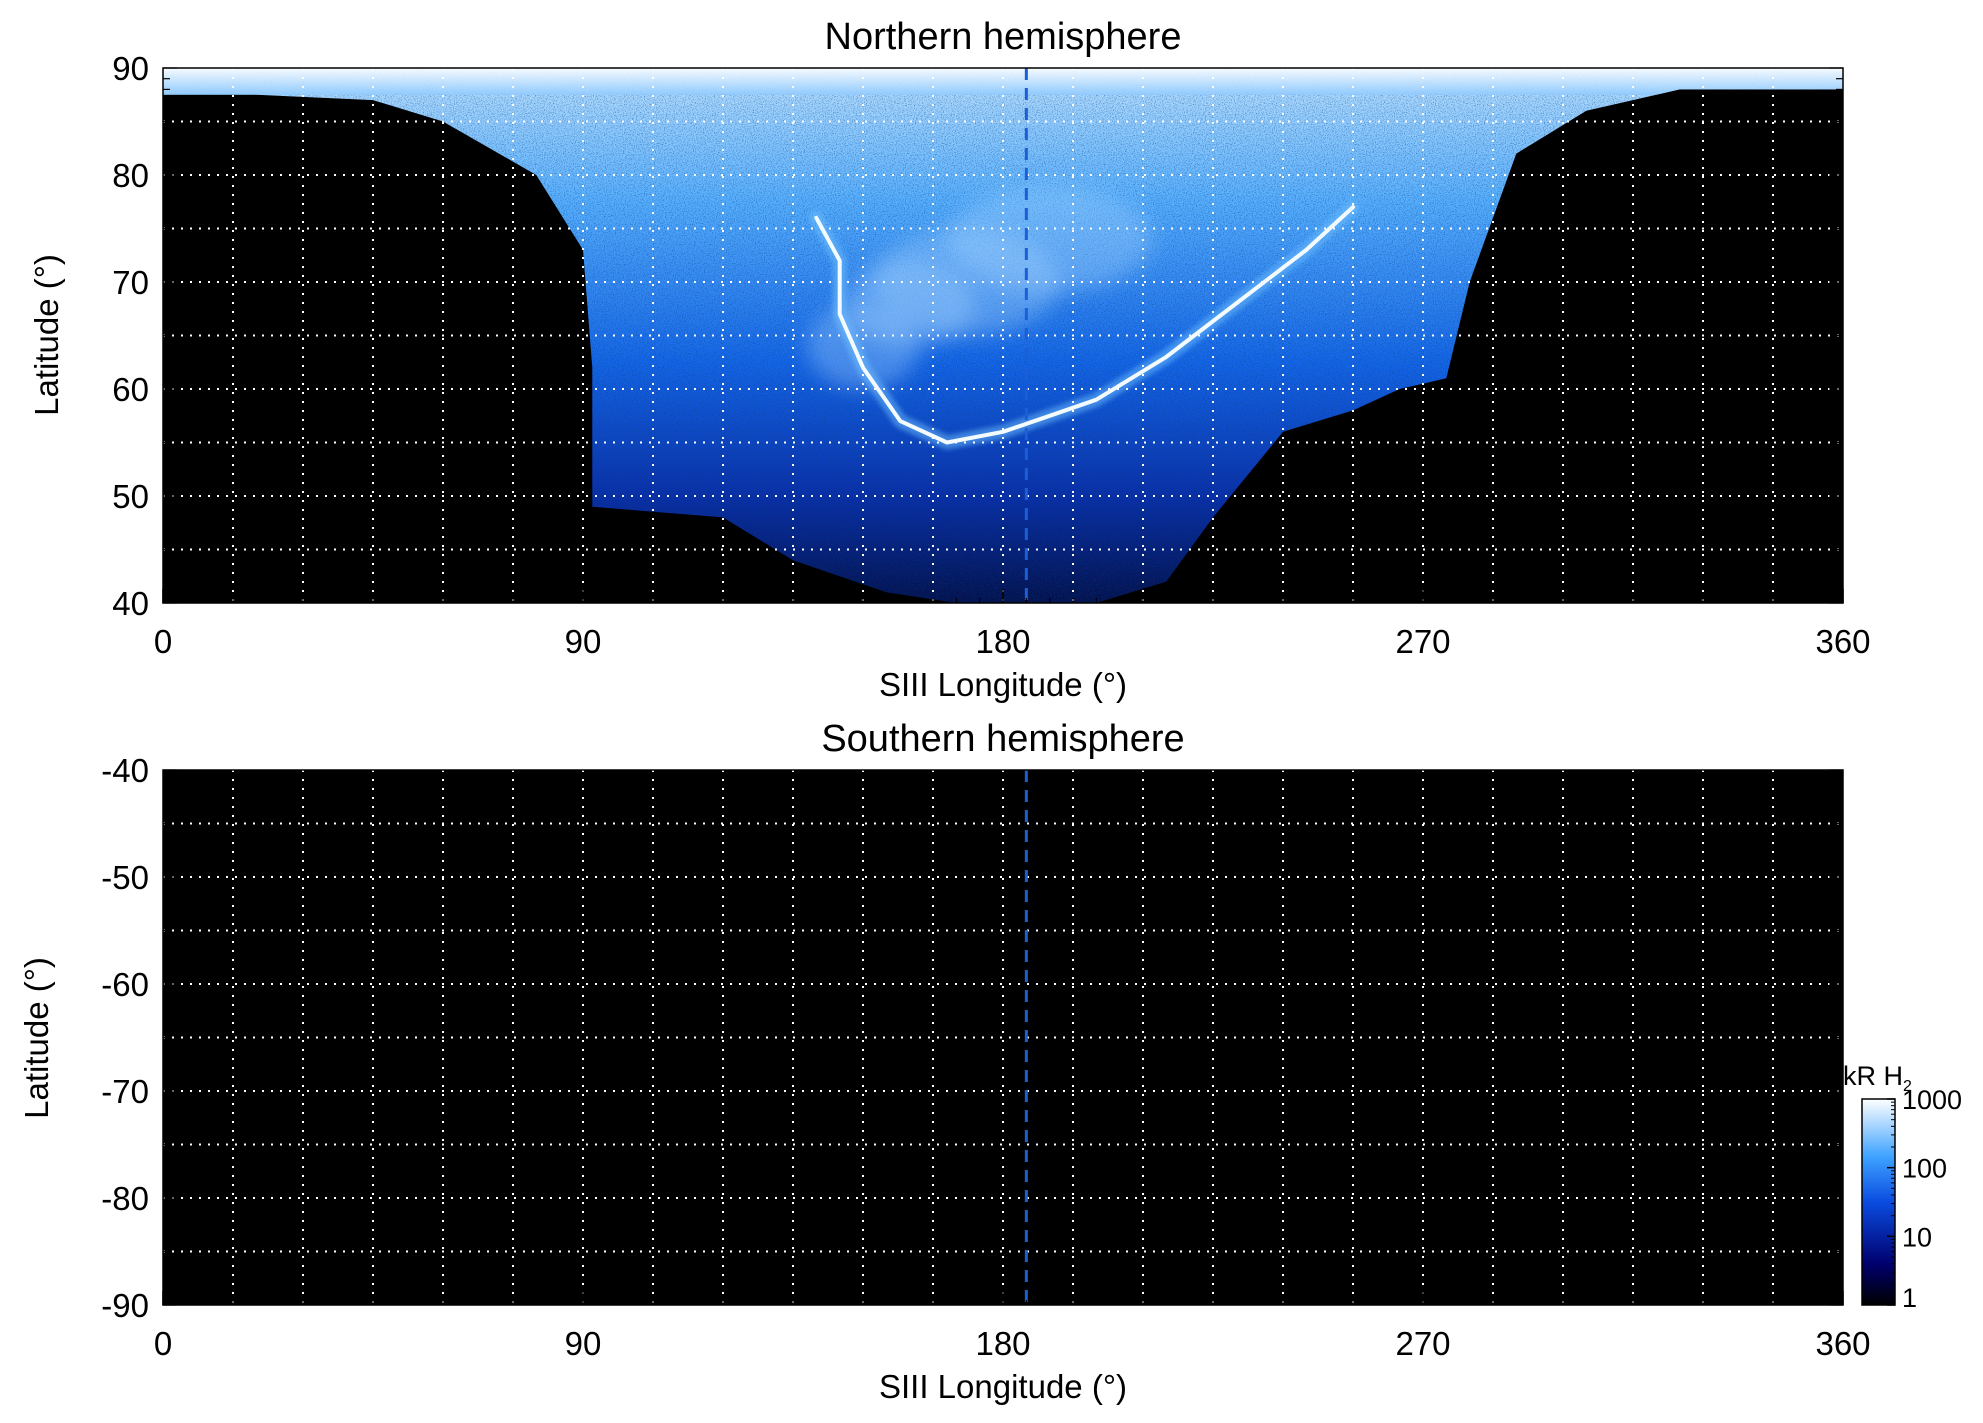  What do you see at coordinates (1924, 1169) in the screenshot?
I see `colorbar-tick-label: 100` at bounding box center [1924, 1169].